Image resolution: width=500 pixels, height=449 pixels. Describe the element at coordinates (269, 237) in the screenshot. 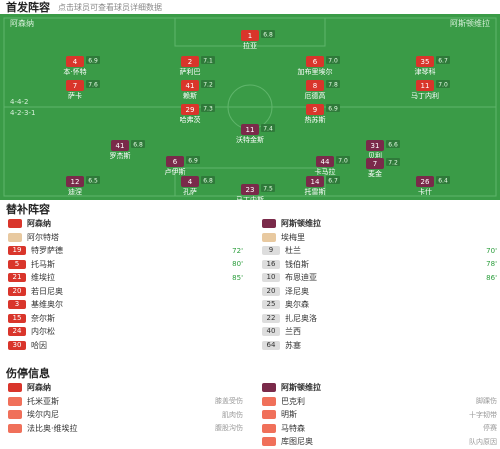

I see `coach-icon` at that location.